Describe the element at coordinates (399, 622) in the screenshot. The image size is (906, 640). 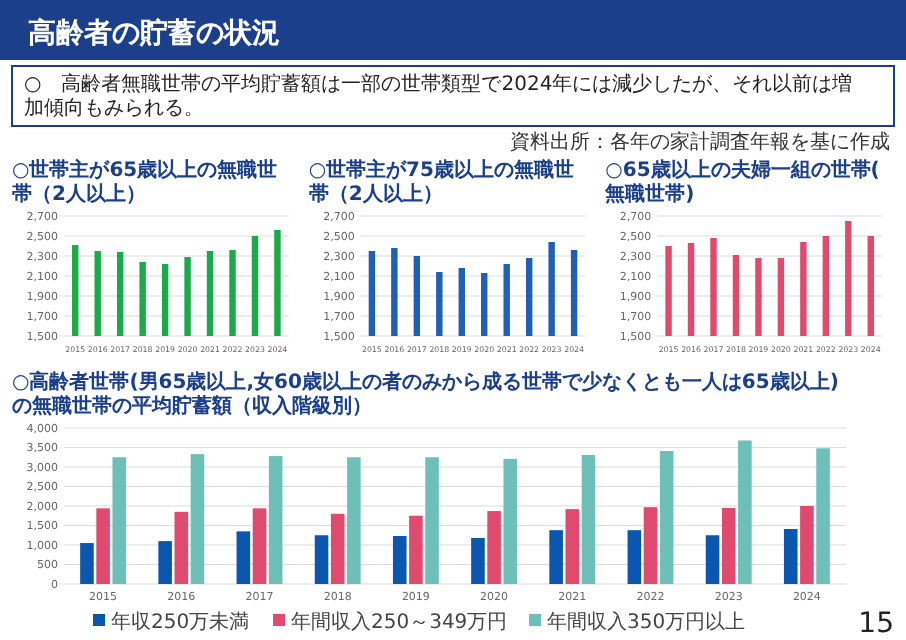
I see `legend-label: 年間収入250～349万円` at that location.